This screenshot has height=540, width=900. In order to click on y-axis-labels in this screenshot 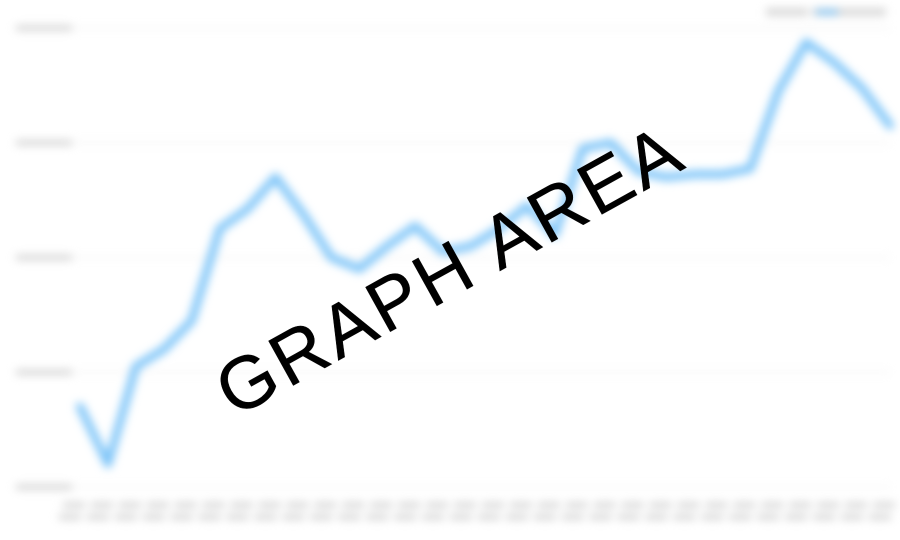, I will do `click(44, 257)`.